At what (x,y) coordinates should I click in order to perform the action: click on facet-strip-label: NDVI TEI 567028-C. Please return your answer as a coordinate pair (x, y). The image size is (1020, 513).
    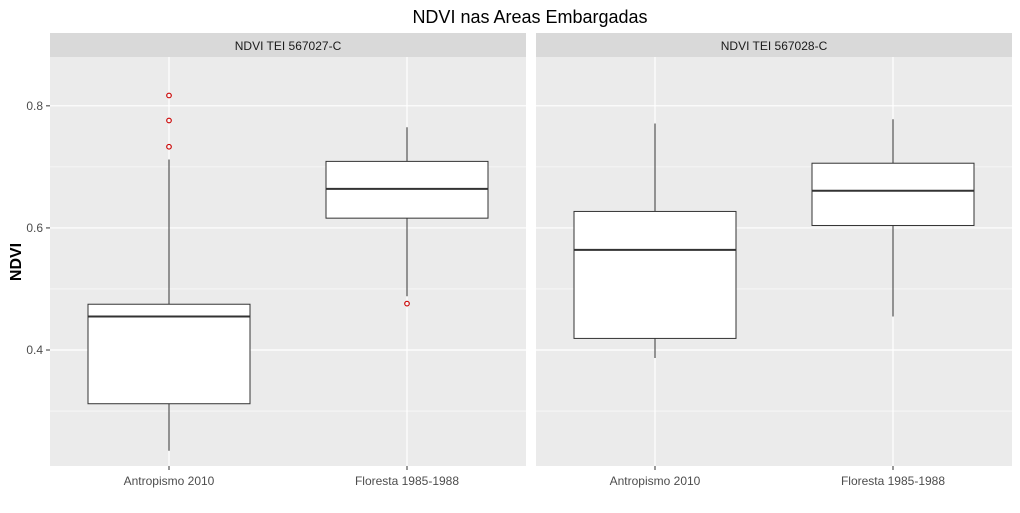
    Looking at the image, I should click on (774, 46).